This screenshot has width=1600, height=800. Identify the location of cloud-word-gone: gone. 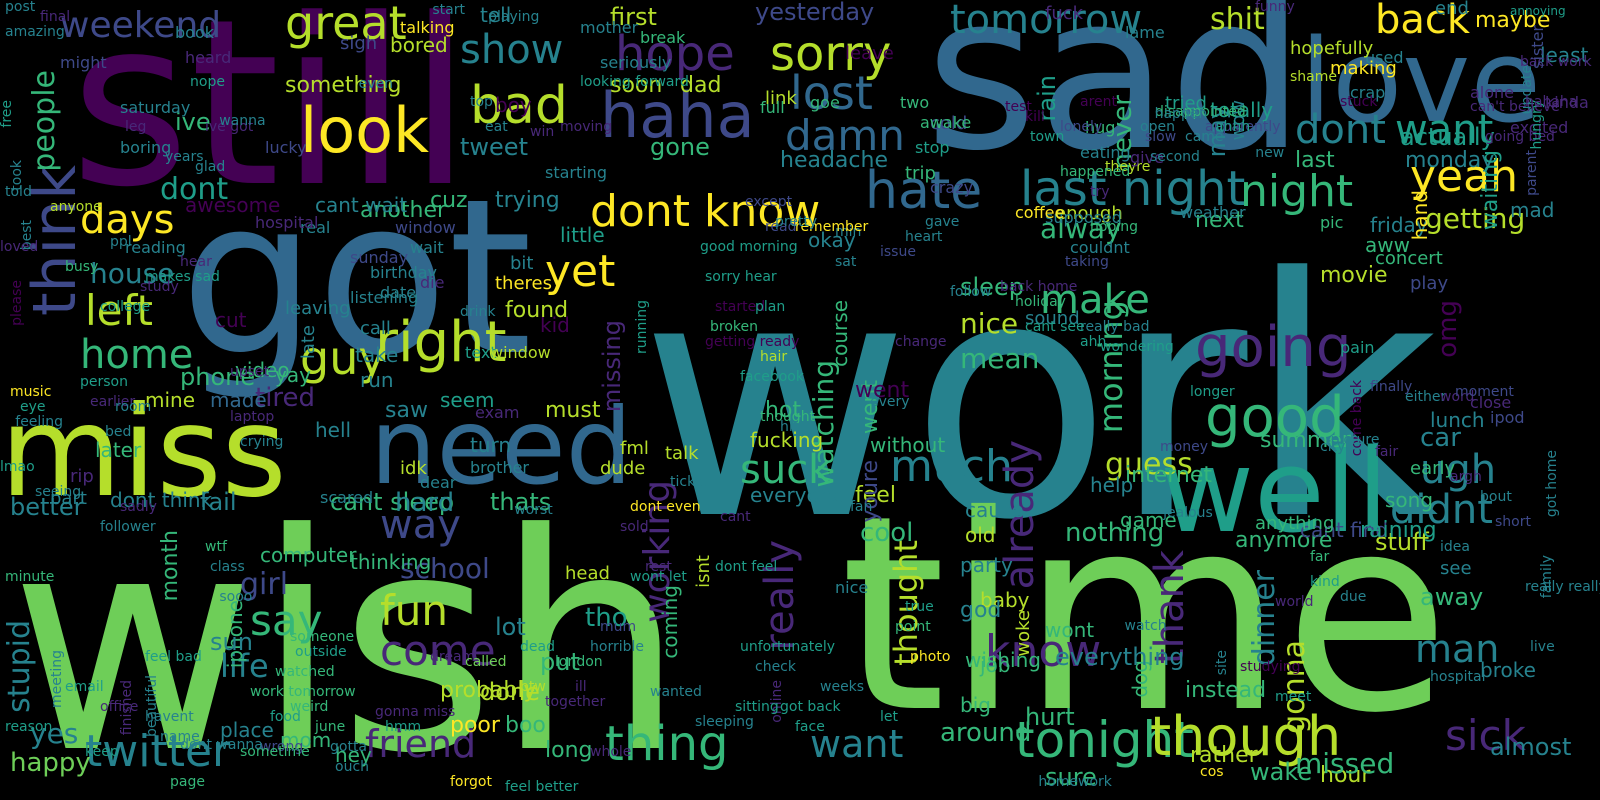
(680, 147).